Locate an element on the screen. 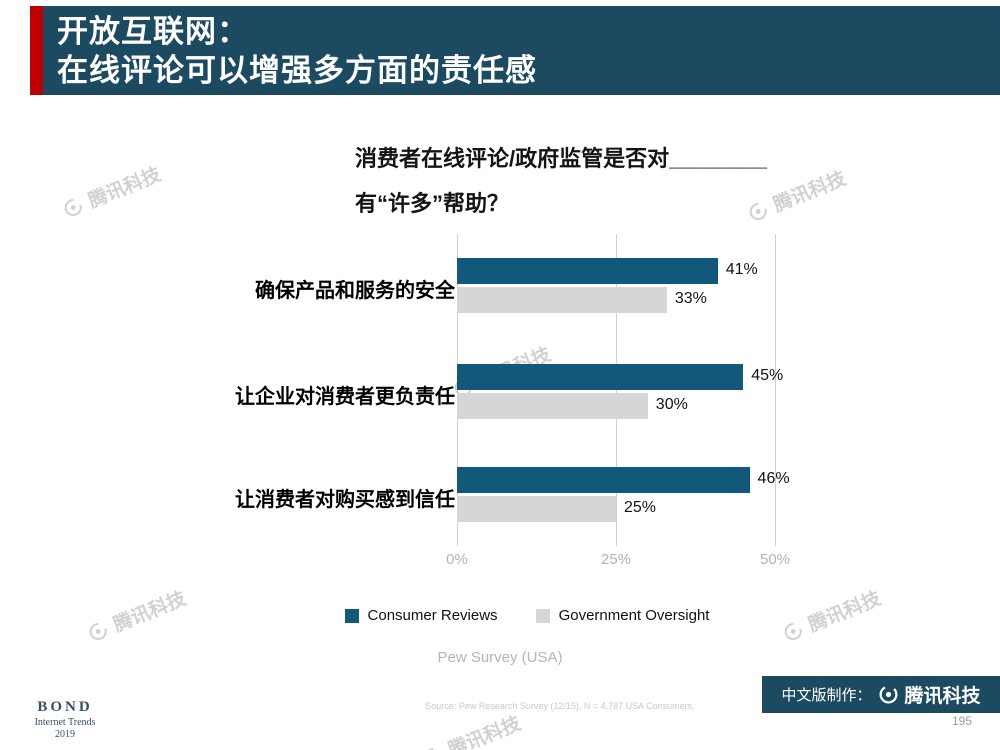  bond-logo-line1: Internet Trends is located at coordinates (65, 722).